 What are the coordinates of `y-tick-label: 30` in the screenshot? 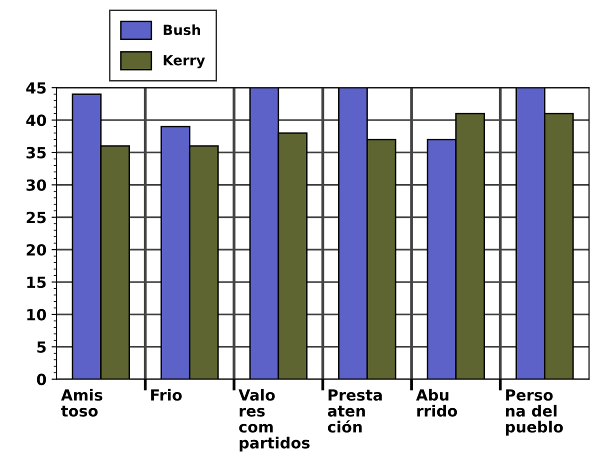 It's located at (36, 185).